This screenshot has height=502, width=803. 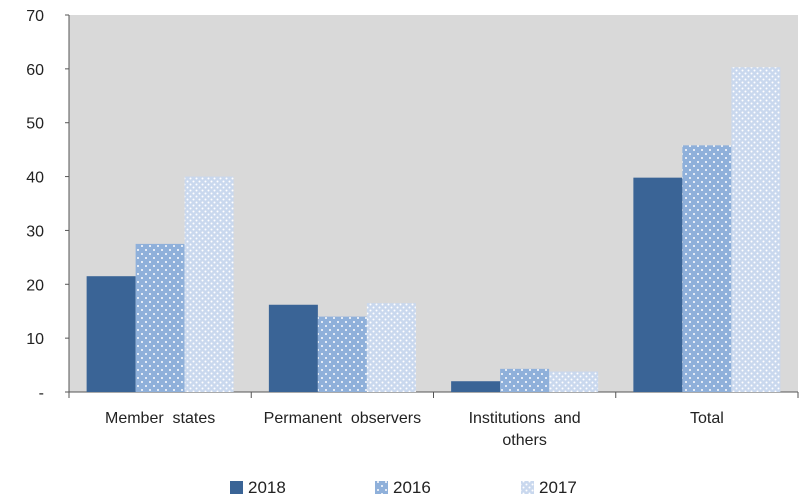 What do you see at coordinates (707, 418) in the screenshot?
I see `x-tick-label: Total` at bounding box center [707, 418].